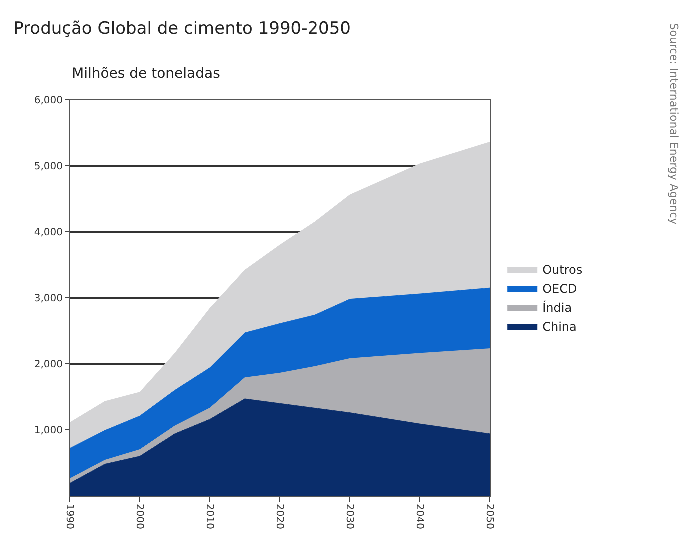 Image resolution: width=680 pixels, height=556 pixels. Describe the element at coordinates (48, 167) in the screenshot. I see `y-tick-label: 5,000` at that location.